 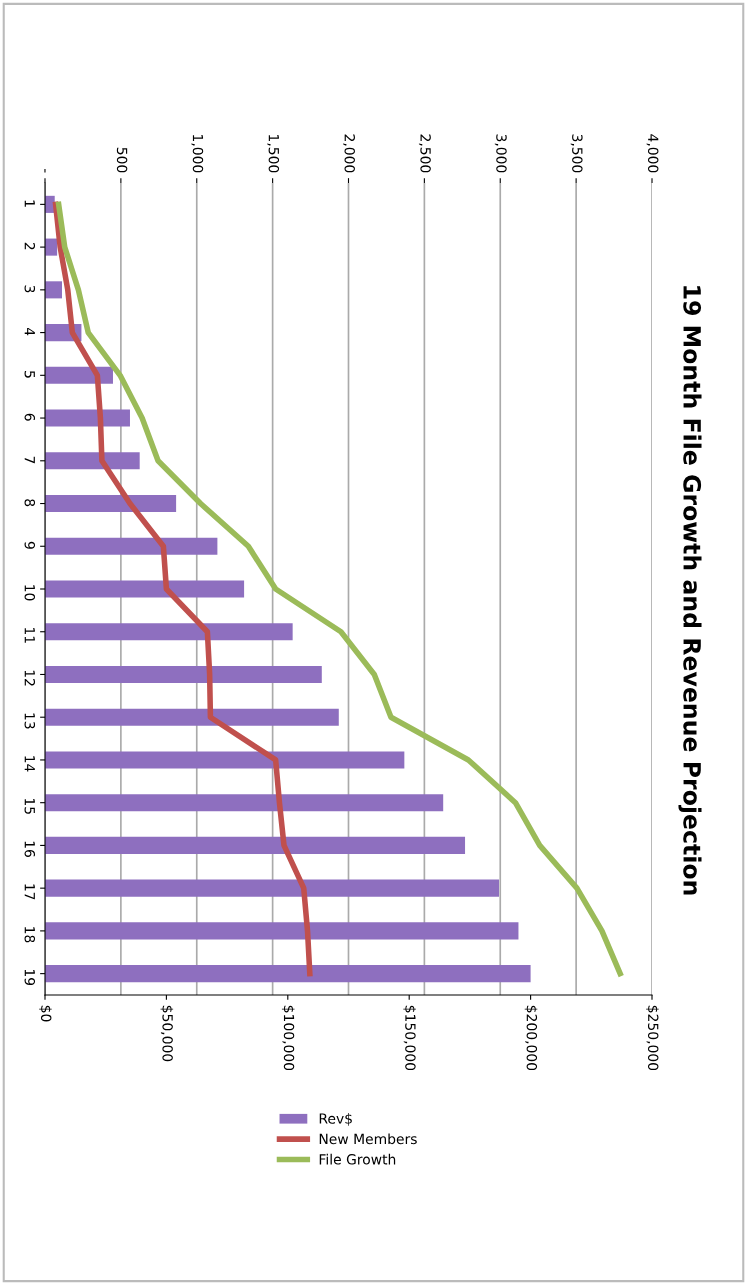 I want to click on y-tick-label: 12, so click(x=30, y=678).